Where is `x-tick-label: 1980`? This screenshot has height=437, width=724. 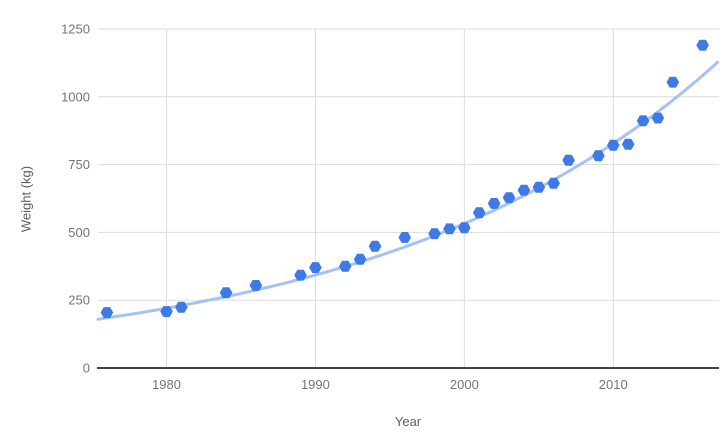 x-tick-label: 1980 is located at coordinates (166, 384).